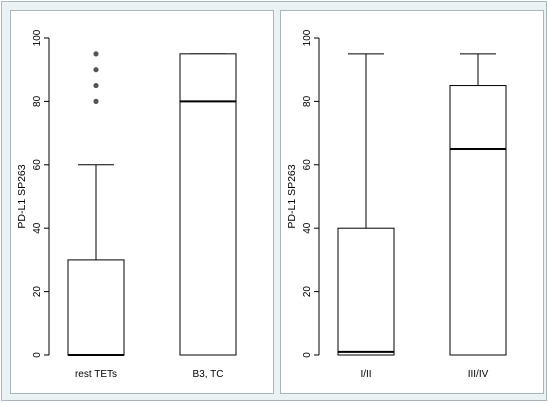 The height and width of the screenshot is (404, 550). Describe the element at coordinates (208, 374) in the screenshot. I see `x-category-label: B3, TC` at that location.